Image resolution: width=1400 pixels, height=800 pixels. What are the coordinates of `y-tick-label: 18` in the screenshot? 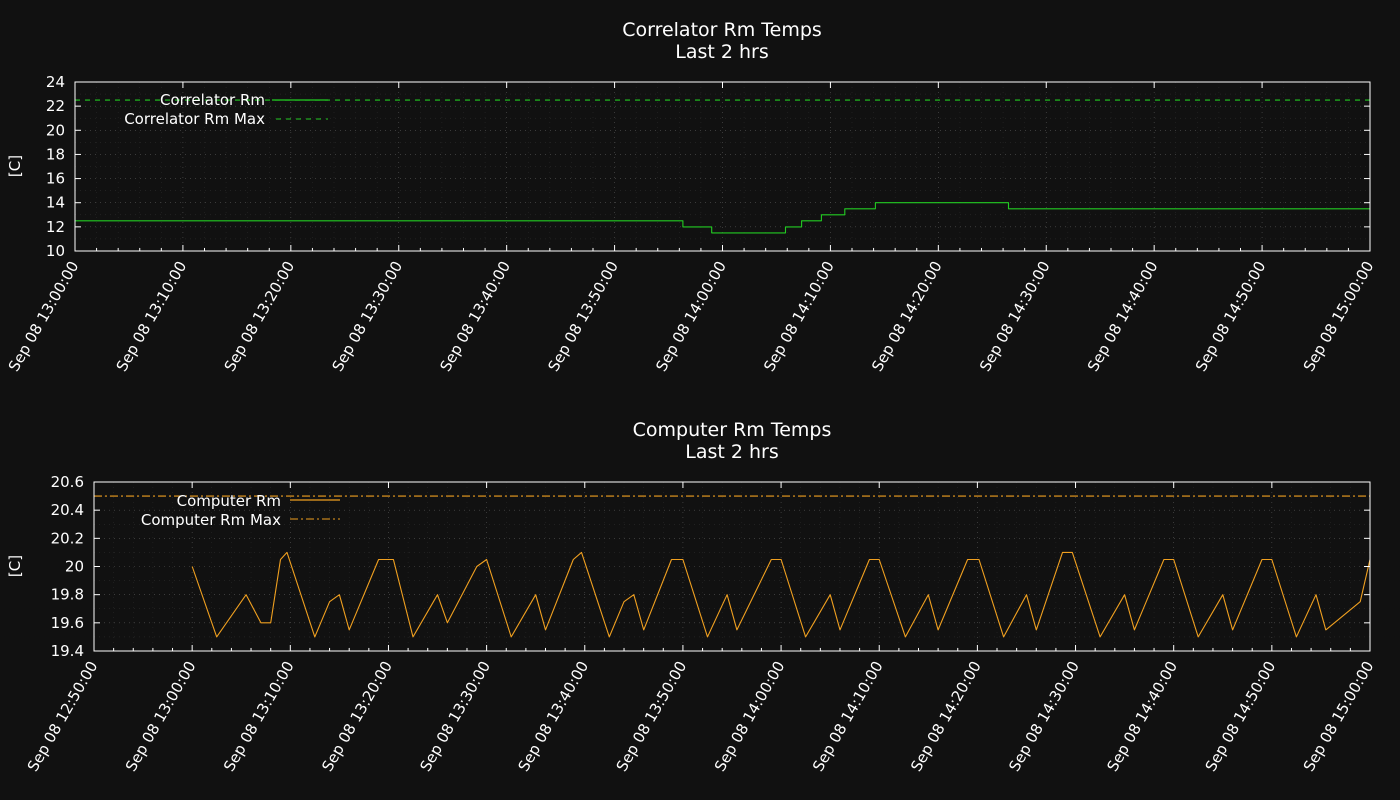 It's located at (55, 154).